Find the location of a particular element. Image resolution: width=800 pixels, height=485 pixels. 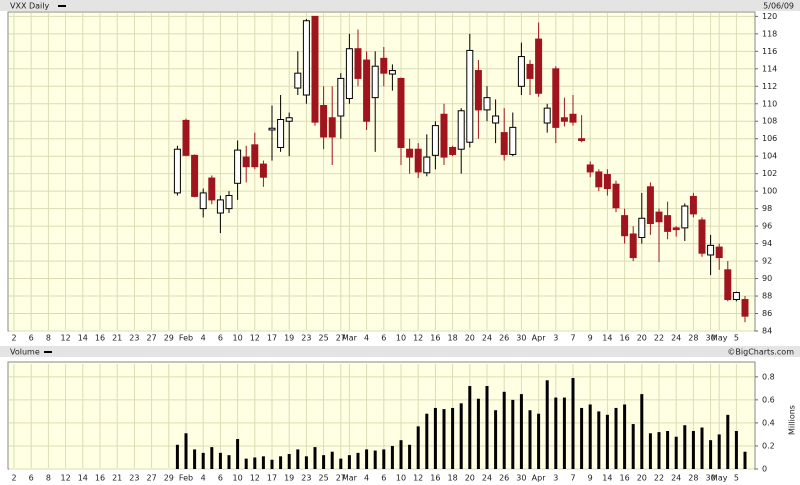

x-tick-label: Mar is located at coordinates (350, 338).